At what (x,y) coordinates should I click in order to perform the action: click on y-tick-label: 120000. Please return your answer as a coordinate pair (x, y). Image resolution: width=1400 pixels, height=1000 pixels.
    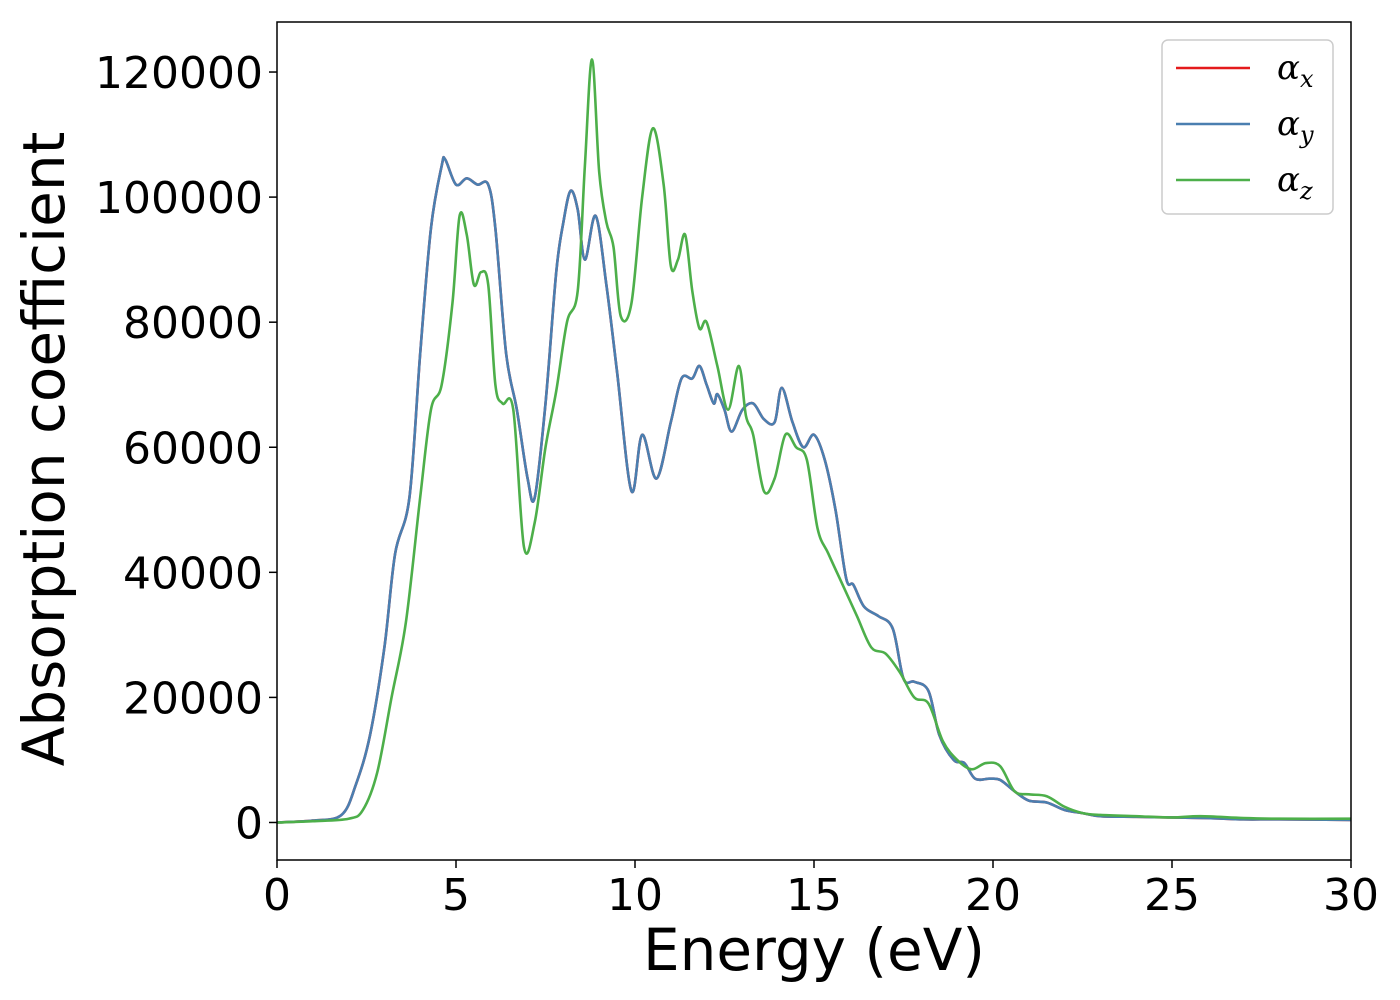
    Looking at the image, I should click on (179, 73).